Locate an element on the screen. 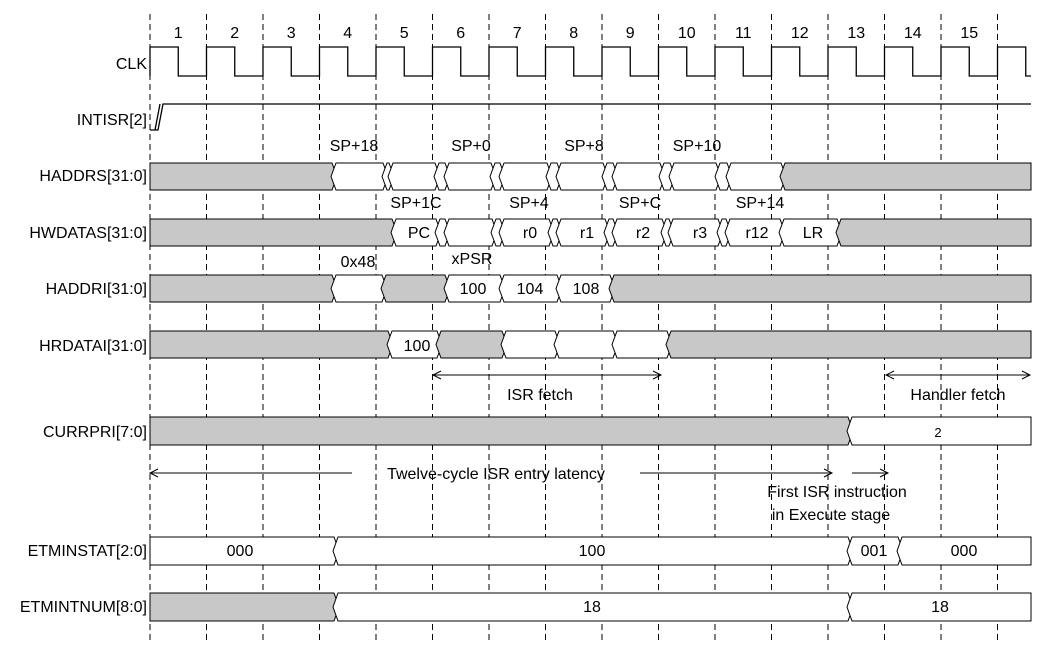 The image size is (1039, 648). hwdatas-label-spc: SP+C is located at coordinates (640, 203).